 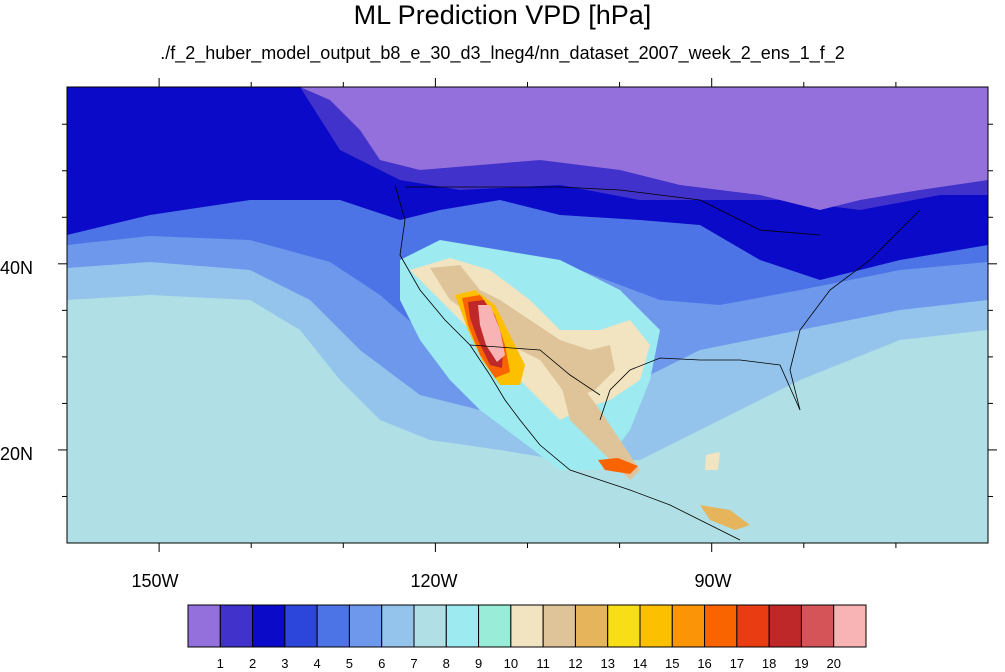 I want to click on colorbar-tick-label: 13, so click(x=607, y=663).